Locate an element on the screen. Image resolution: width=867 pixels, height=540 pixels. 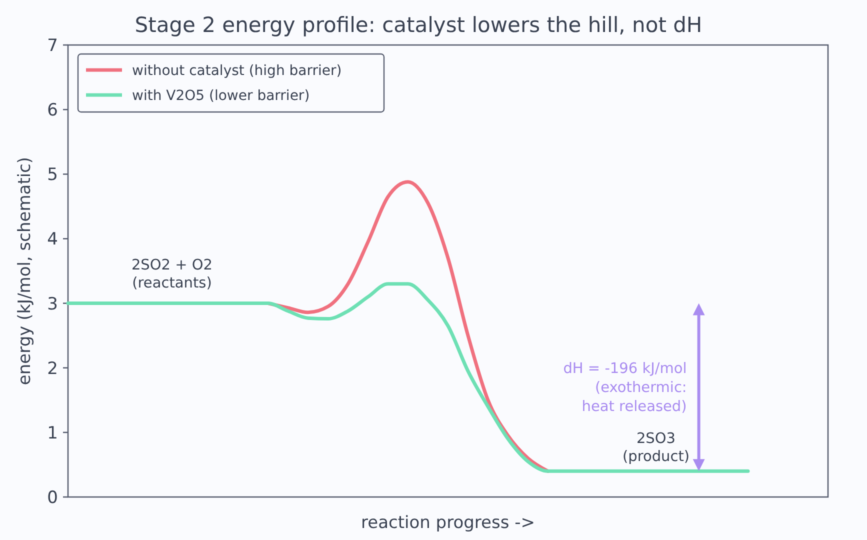
legend-label: without catalyst (high barrier) is located at coordinates (237, 71).